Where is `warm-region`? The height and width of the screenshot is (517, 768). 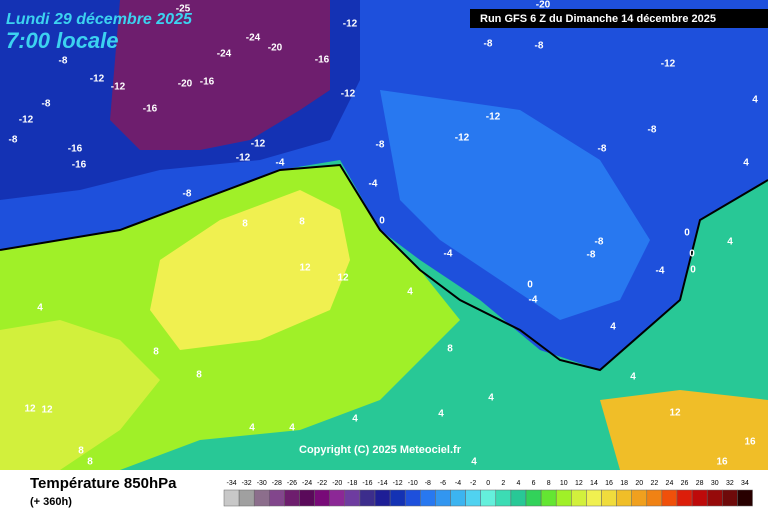 warm-region is located at coordinates (250, 270).